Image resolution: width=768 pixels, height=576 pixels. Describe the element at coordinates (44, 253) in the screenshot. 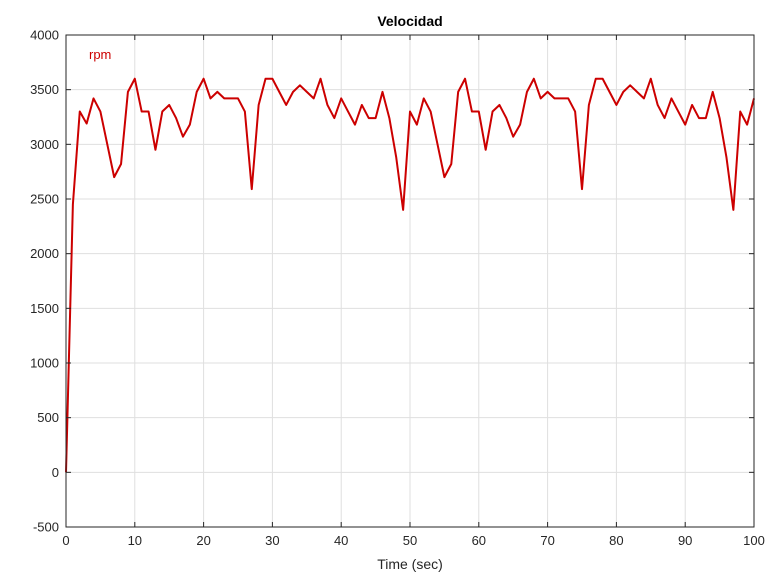

I see `y-tick-label: 2000` at that location.